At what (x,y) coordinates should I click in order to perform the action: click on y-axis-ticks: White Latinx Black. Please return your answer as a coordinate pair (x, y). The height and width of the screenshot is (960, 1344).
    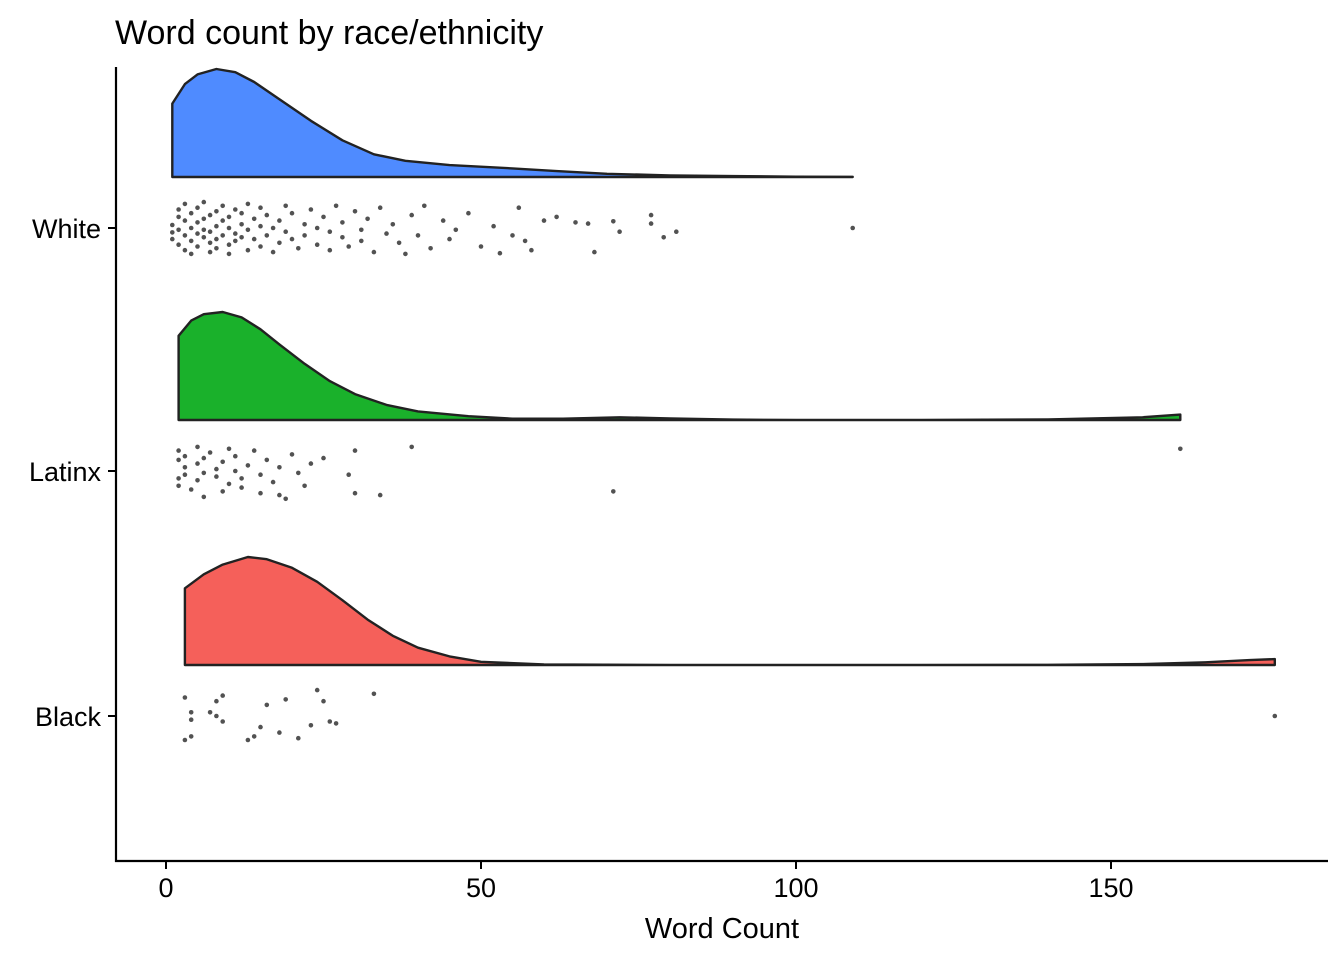
    Looking at the image, I should click on (72, 473).